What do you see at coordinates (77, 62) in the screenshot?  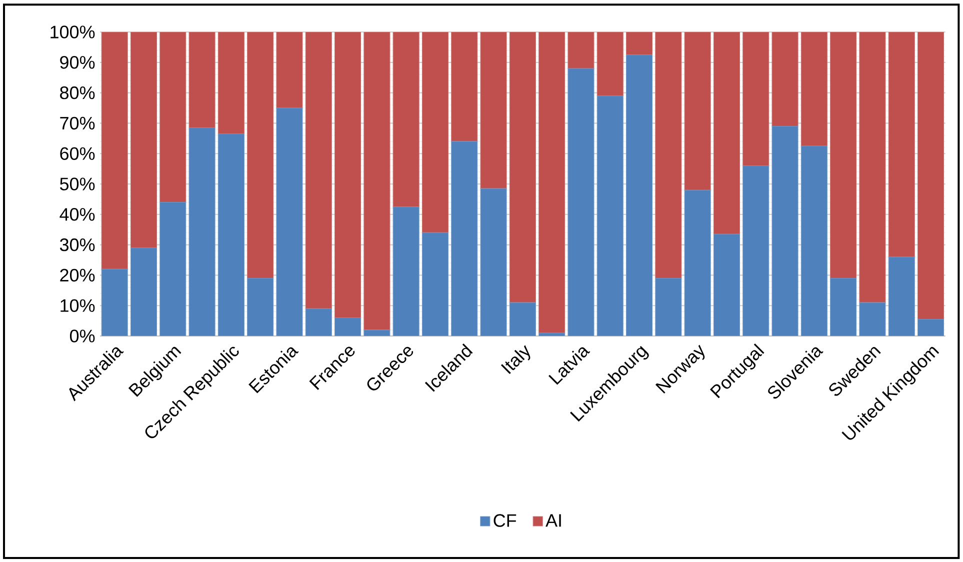 I see `y-tick-label: 90%` at bounding box center [77, 62].